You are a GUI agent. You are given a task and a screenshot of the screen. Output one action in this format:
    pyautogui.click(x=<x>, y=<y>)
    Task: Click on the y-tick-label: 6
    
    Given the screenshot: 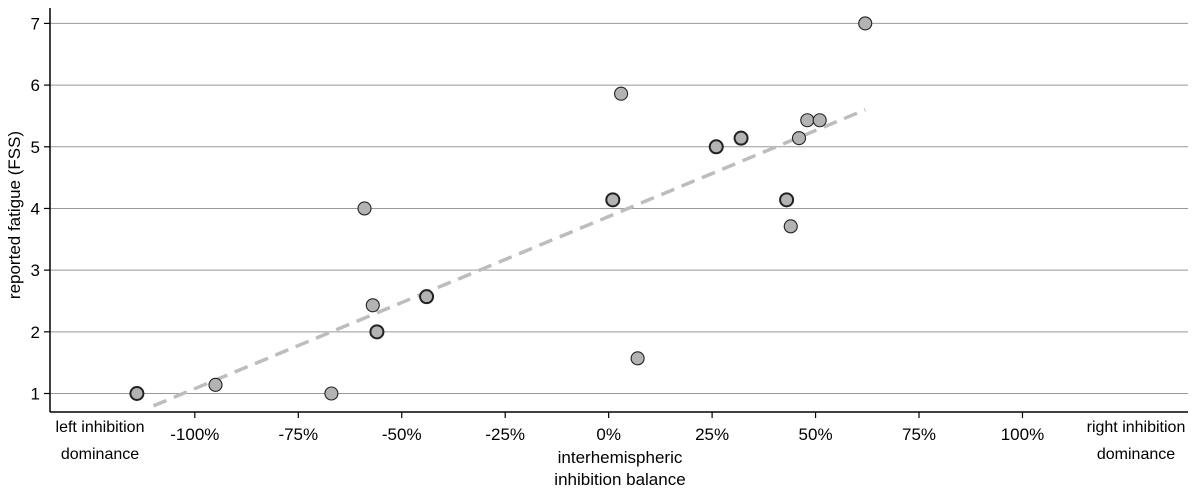 What is the action you would take?
    pyautogui.click(x=35, y=85)
    